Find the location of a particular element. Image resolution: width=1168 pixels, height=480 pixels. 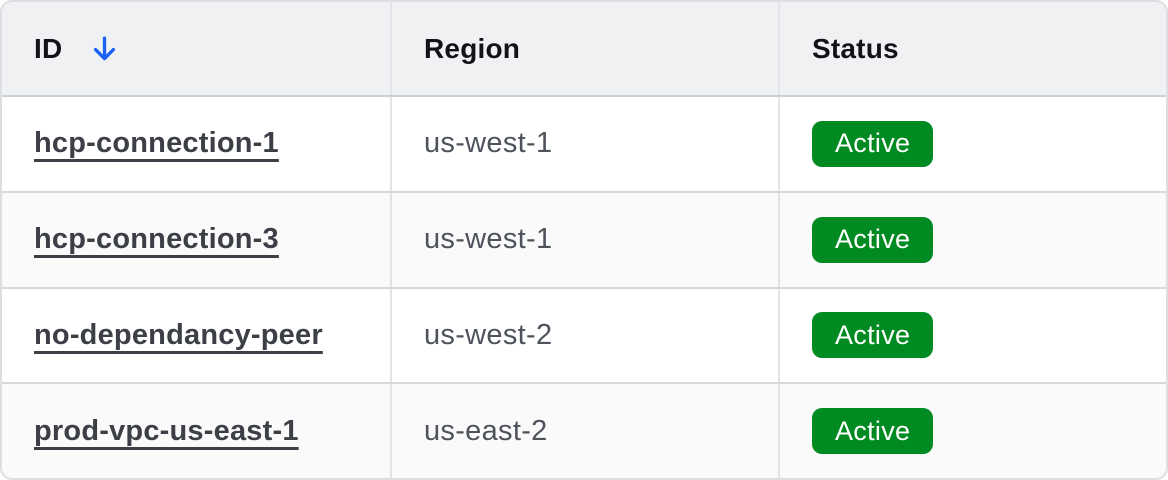

column-header-id-label: ID is located at coordinates (48, 48).